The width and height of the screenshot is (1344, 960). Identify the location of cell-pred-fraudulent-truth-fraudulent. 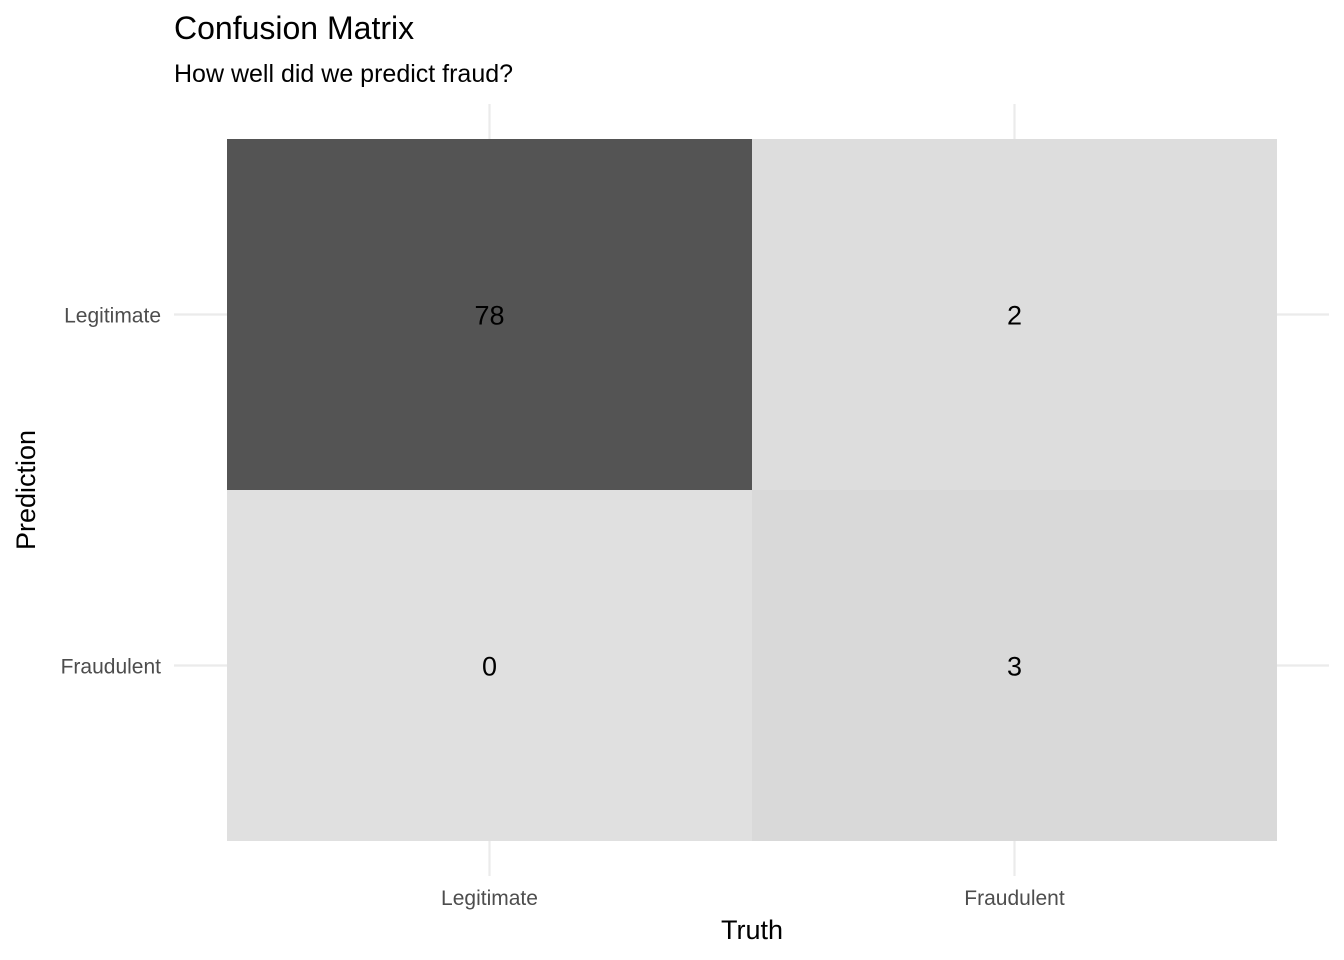
(1014, 665).